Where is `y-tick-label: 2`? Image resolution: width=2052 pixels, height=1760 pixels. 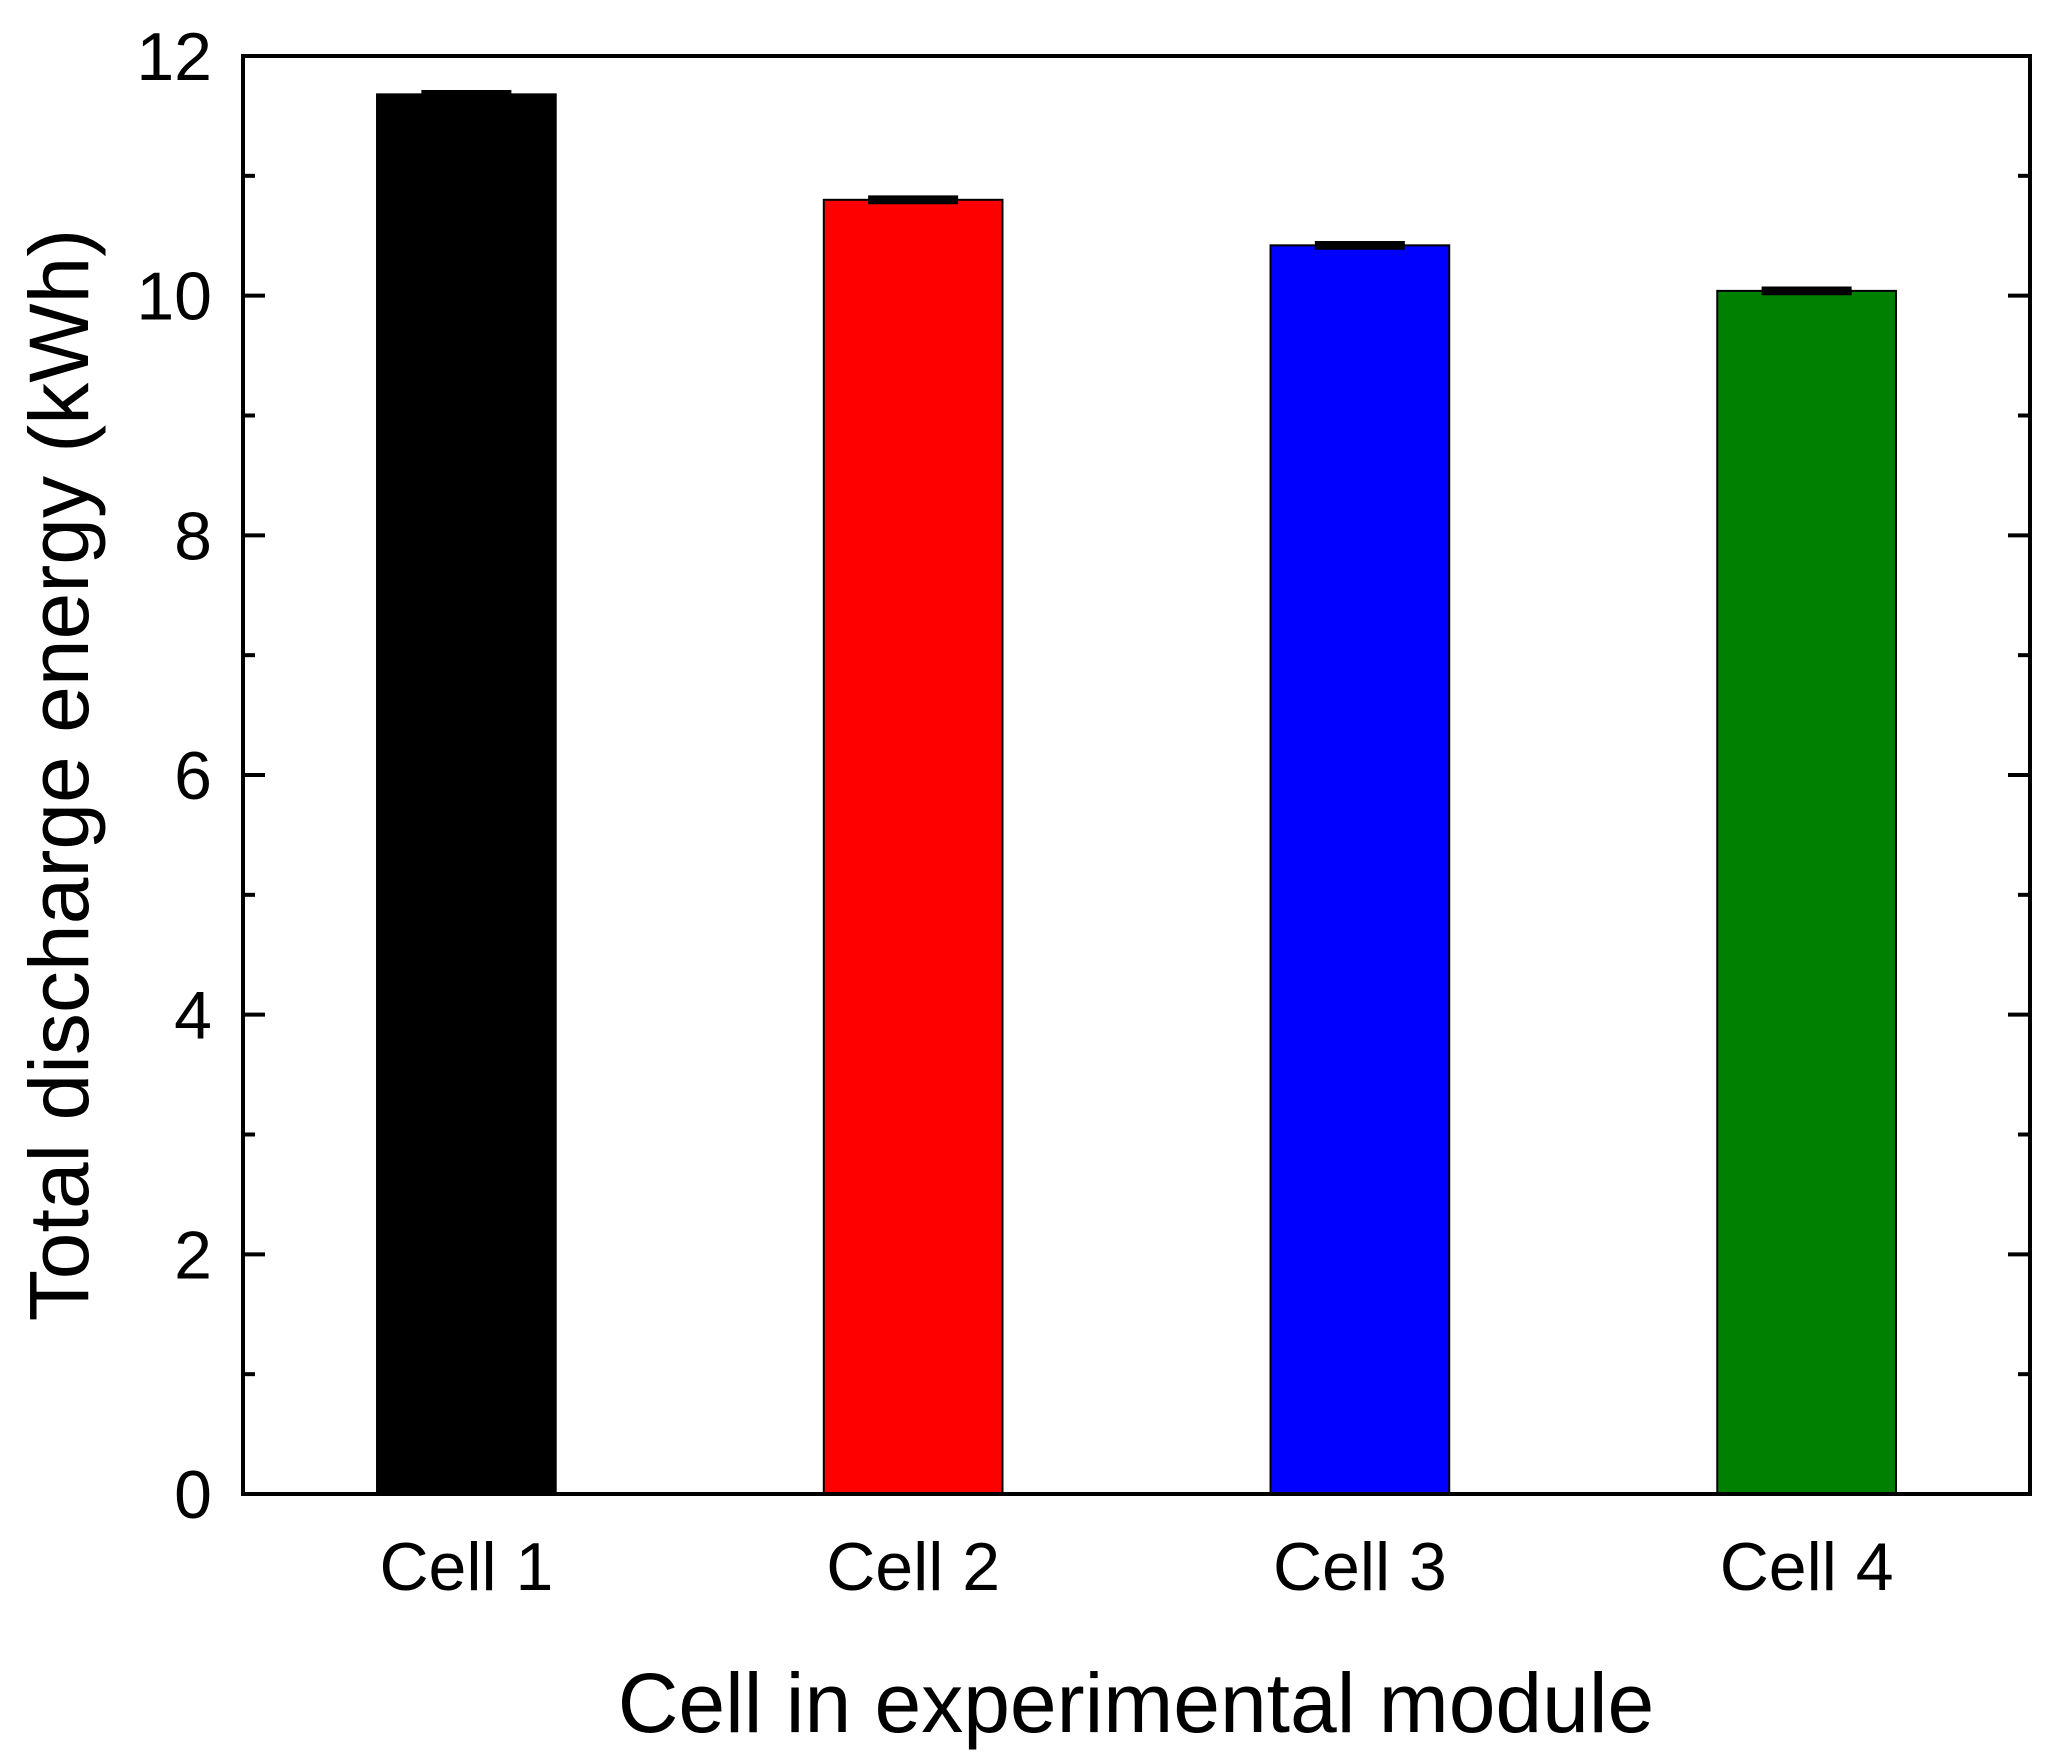
y-tick-label: 2 is located at coordinates (193, 1255).